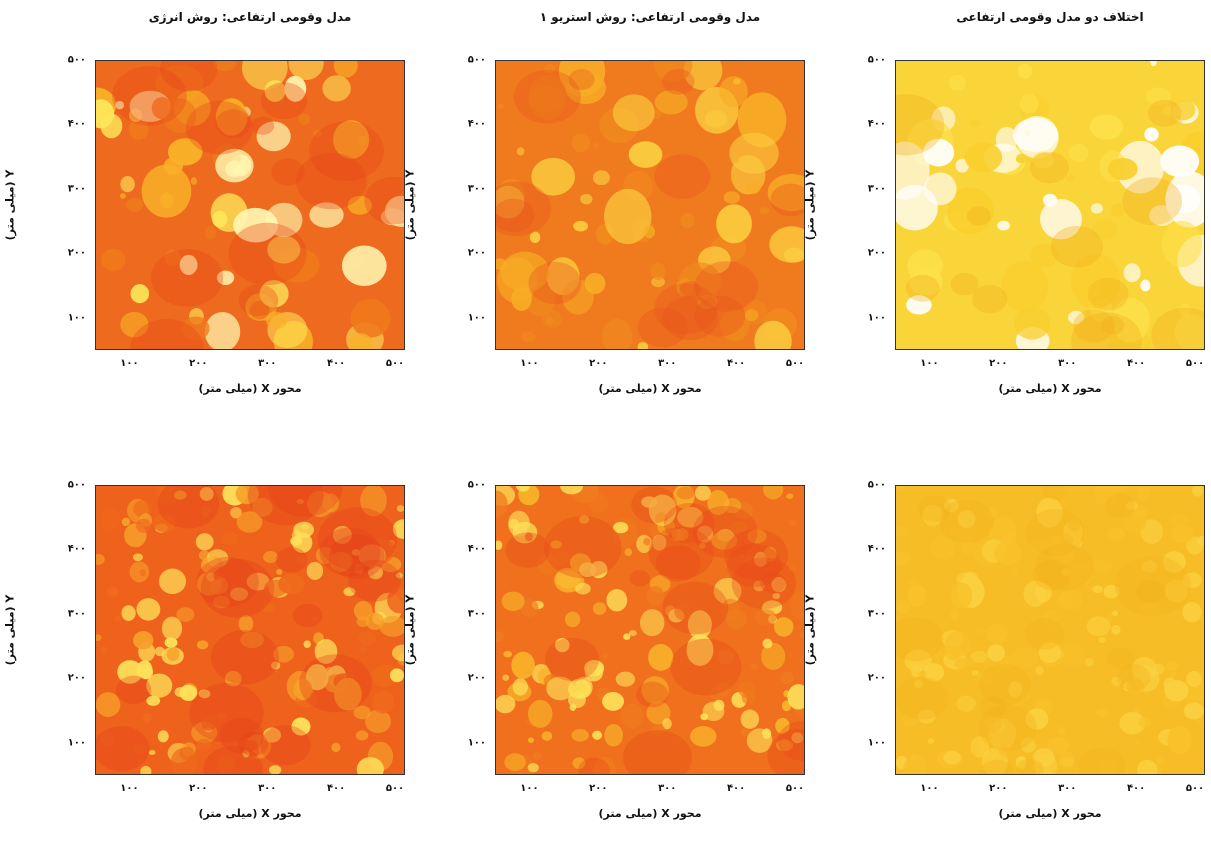  What do you see at coordinates (650, 17) in the screenshot?
I see `panel-title: مدل وقومی ارتفاعی: روش استریو ۱` at bounding box center [650, 17].